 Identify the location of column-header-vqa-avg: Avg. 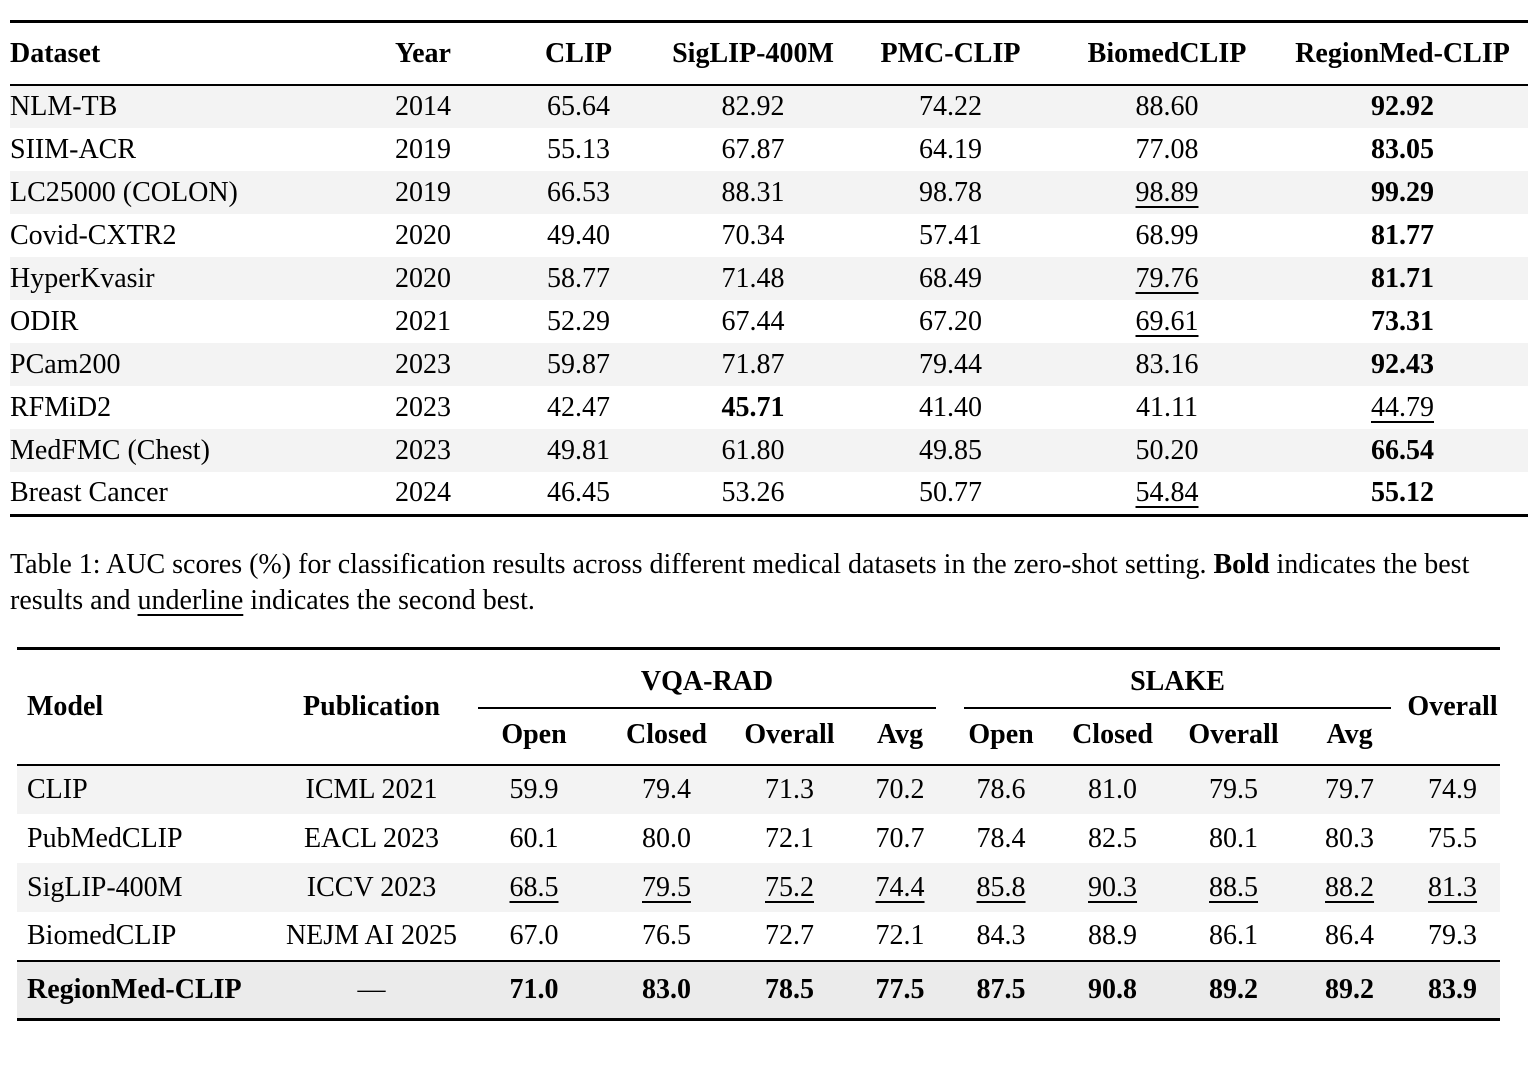
(900, 735).